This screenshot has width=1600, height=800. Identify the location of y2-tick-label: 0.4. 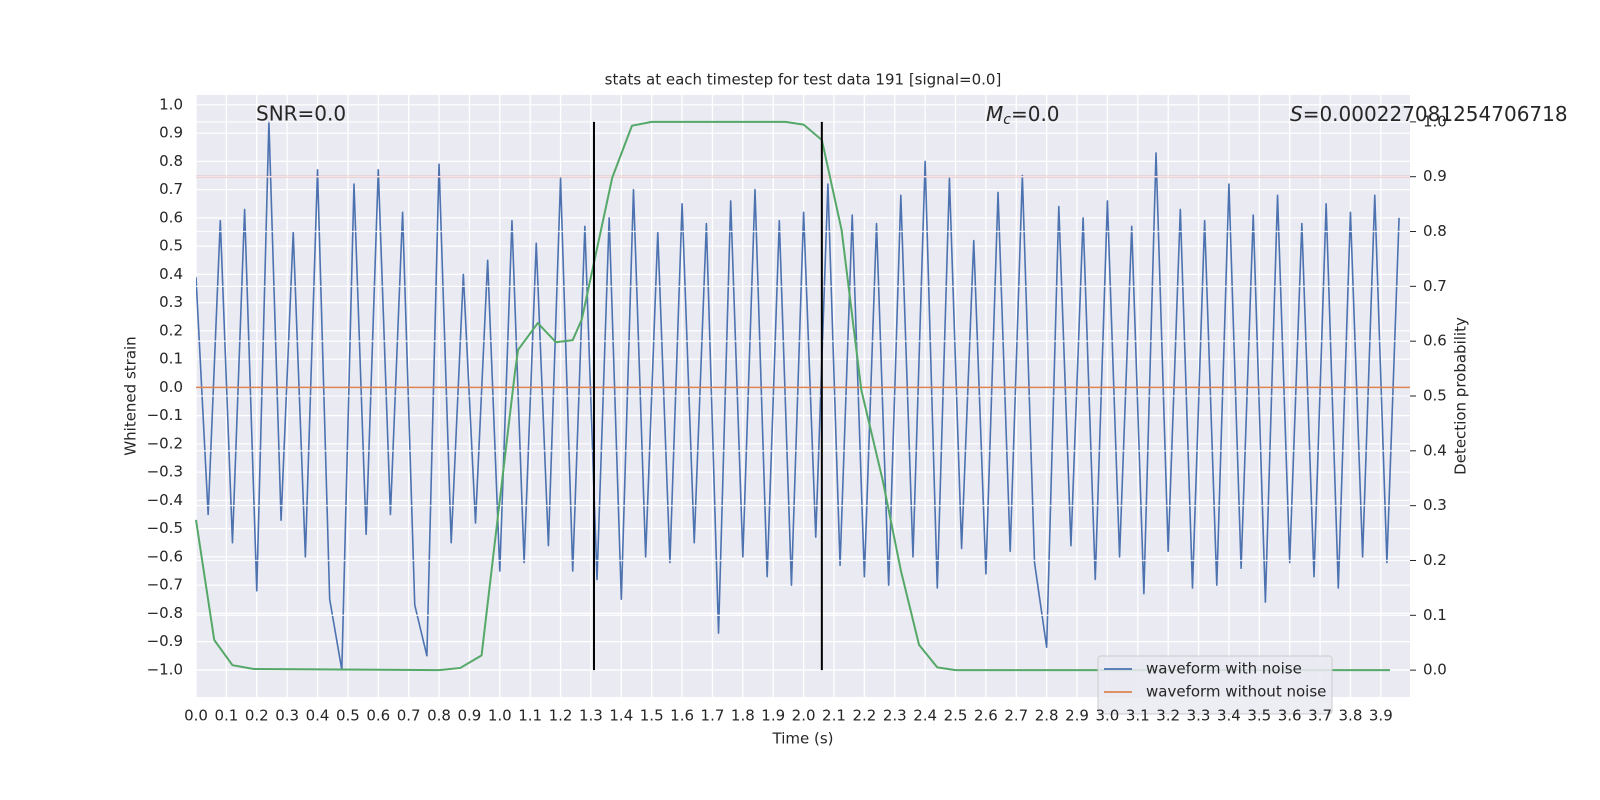
(1435, 450).